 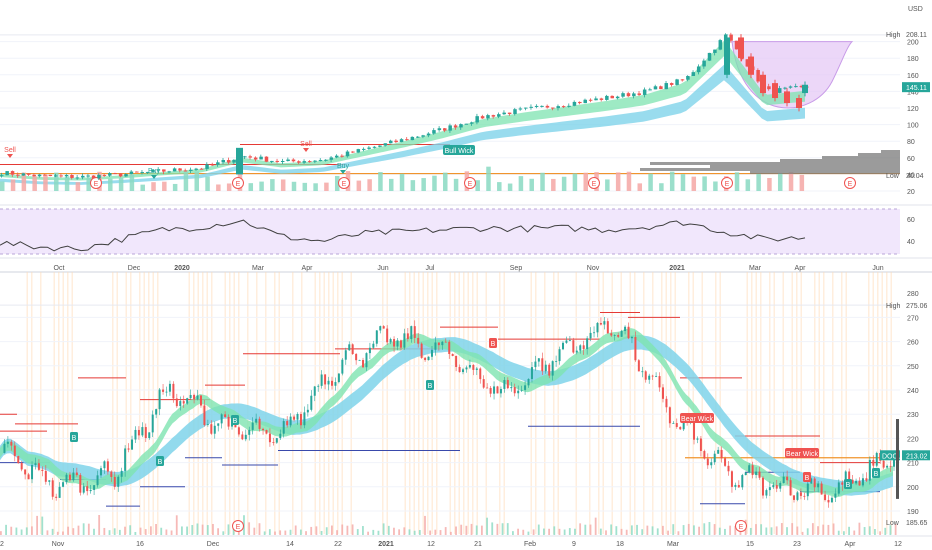 I want to click on signal-arrow, so click(x=306, y=150).